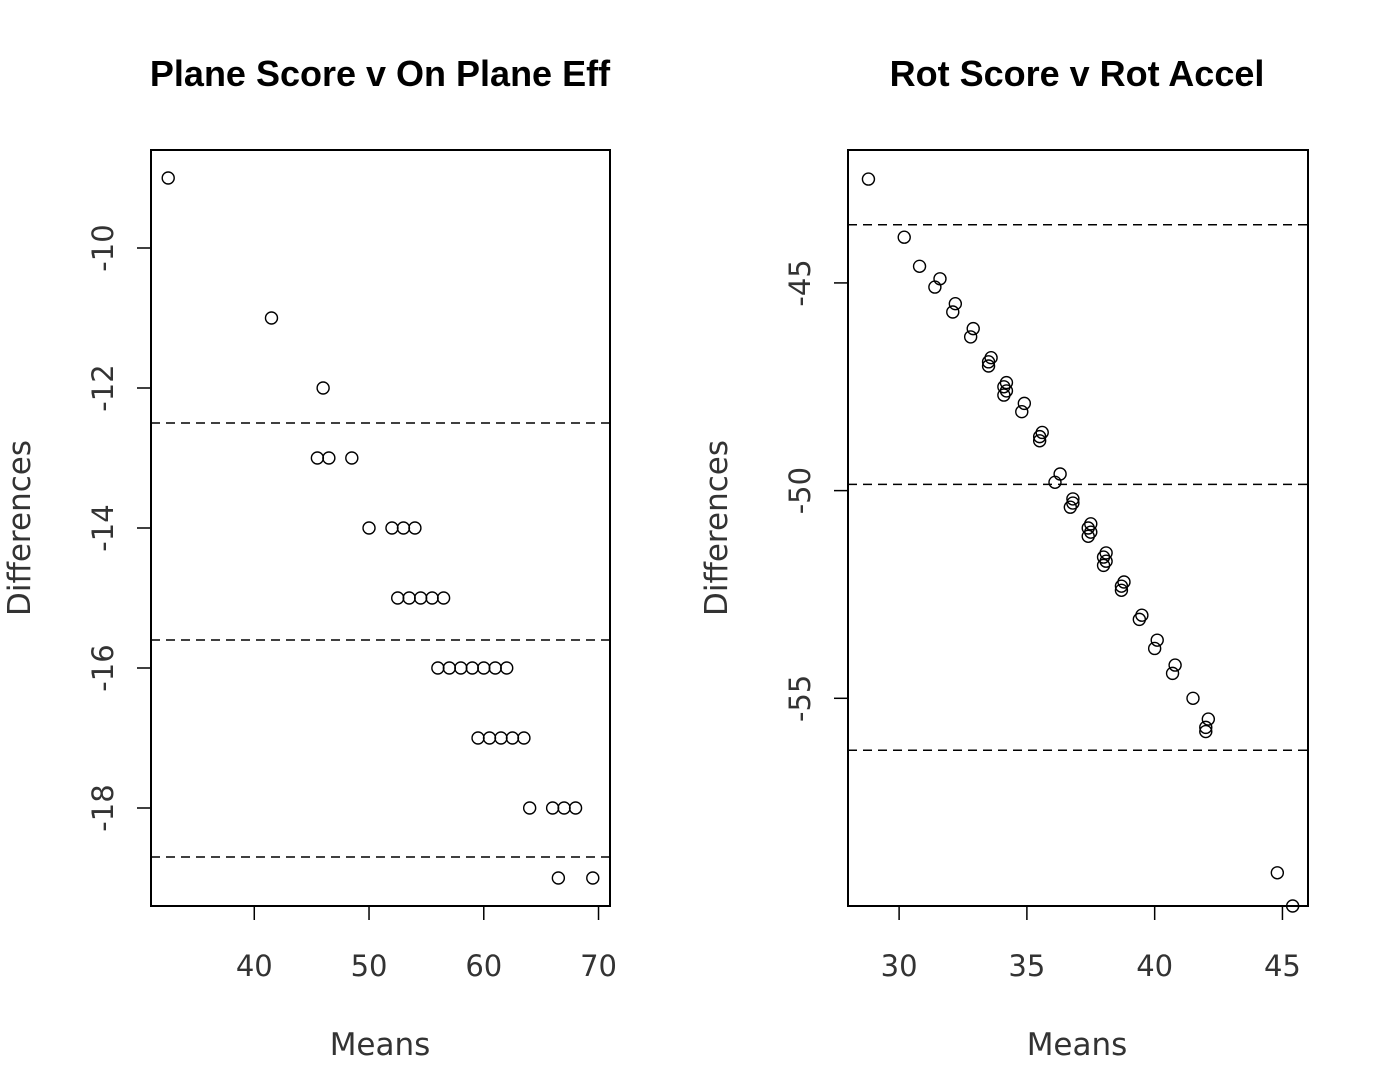 The width and height of the screenshot is (1376, 1086). I want to click on x-tick-label: 30, so click(899, 966).